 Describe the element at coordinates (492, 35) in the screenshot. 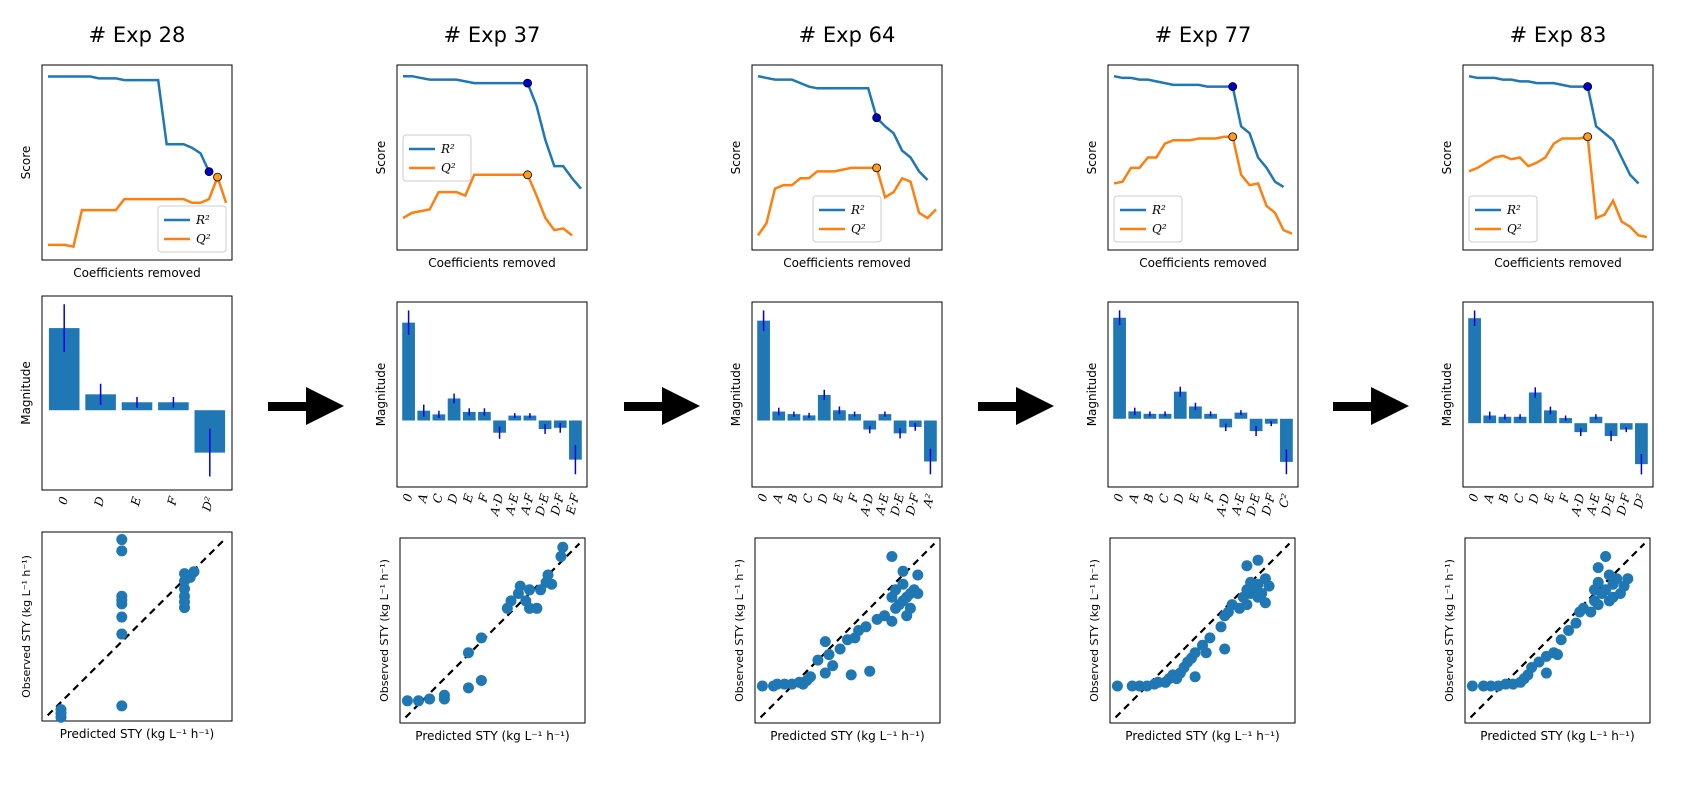

I see `experiment-title: # Exp 37` at that location.